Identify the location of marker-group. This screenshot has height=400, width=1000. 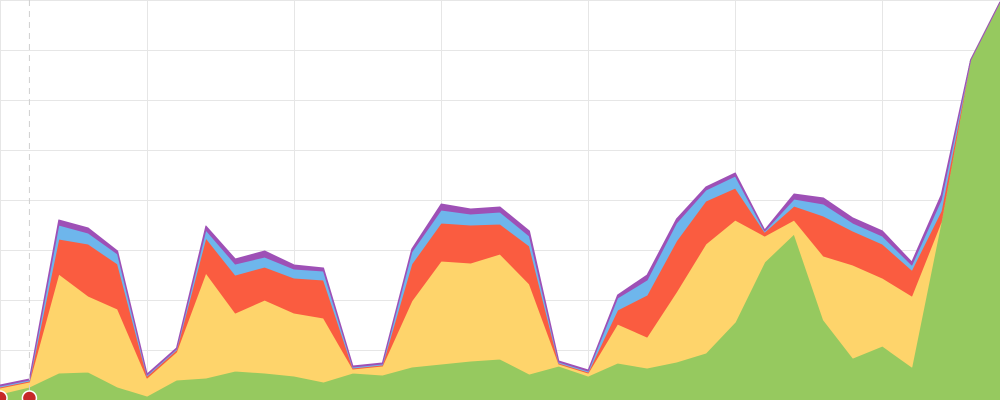
(19, 200).